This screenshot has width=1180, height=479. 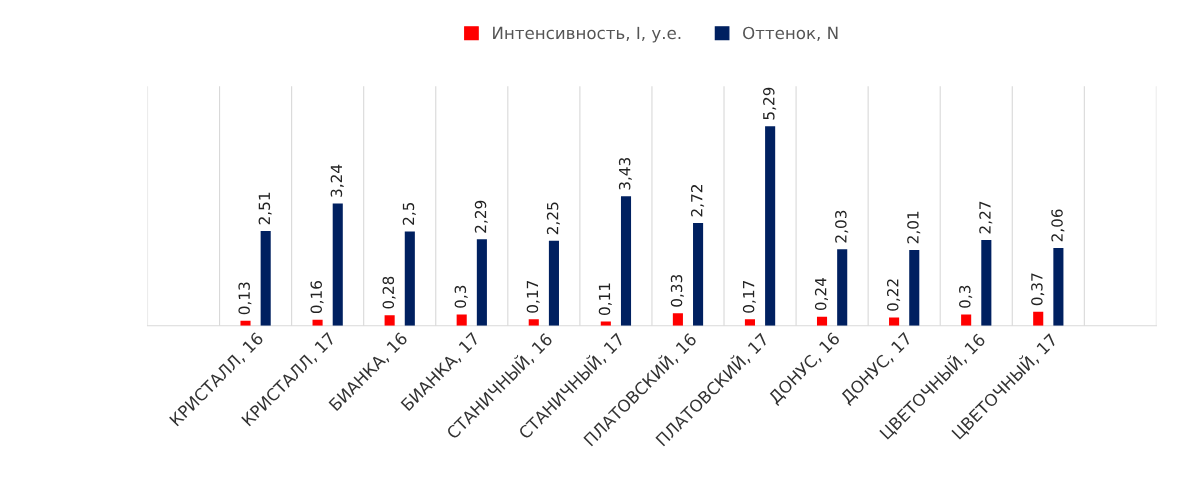 I want to click on data-label: 2,27, so click(x=986, y=217).